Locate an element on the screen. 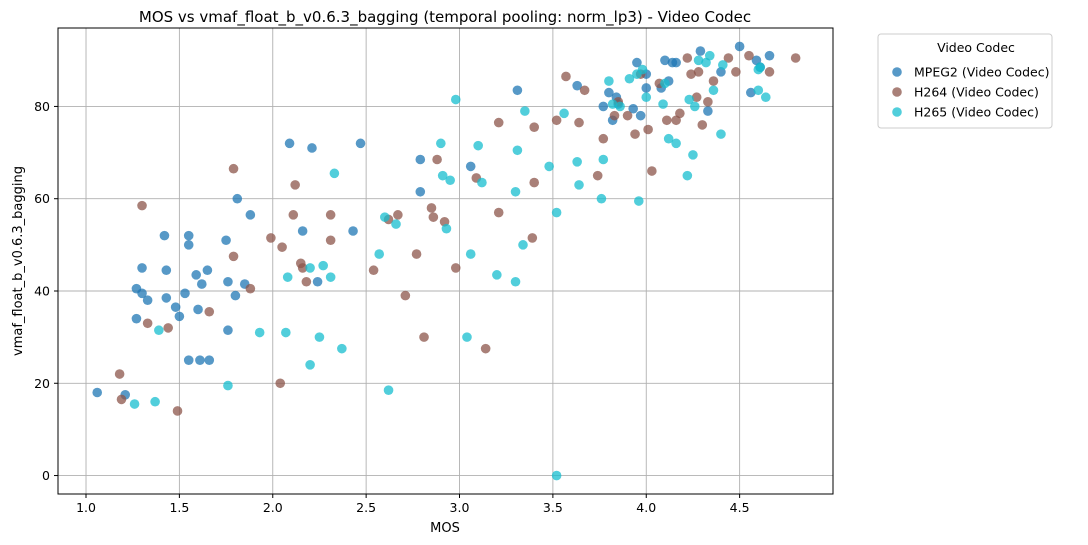  x-tick-label: 2.0 is located at coordinates (273, 507).